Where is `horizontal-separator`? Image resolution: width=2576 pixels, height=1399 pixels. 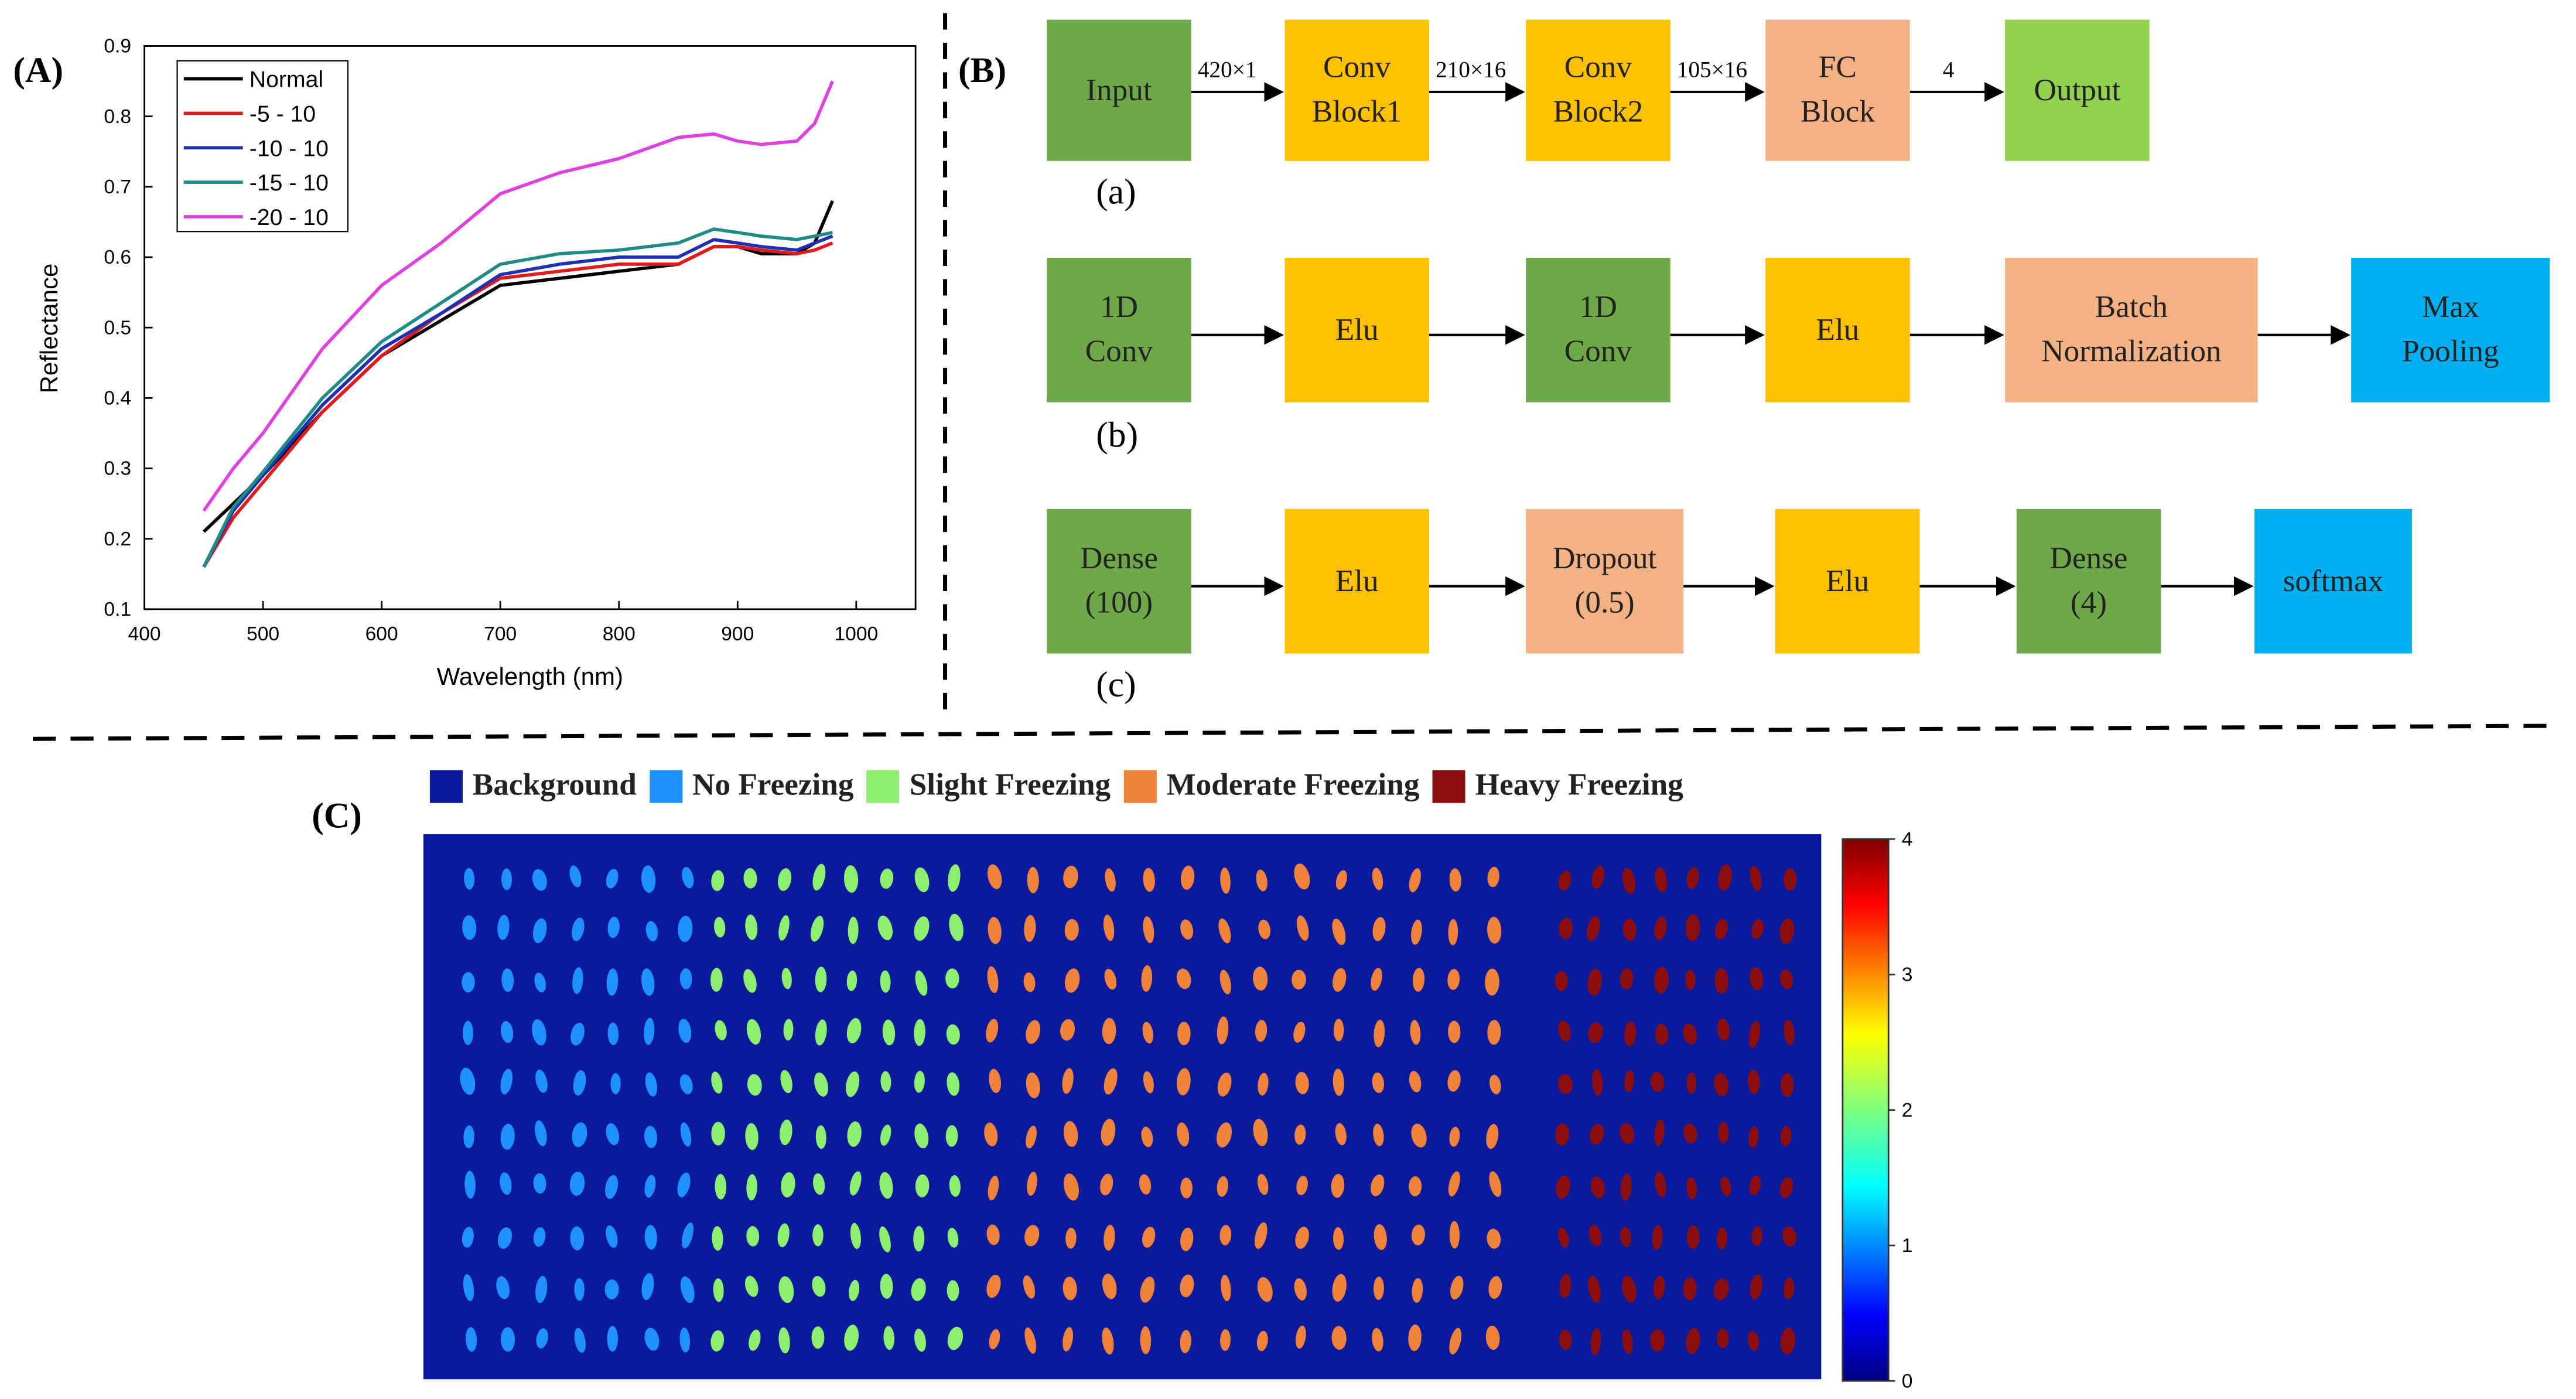
horizontal-separator is located at coordinates (1296, 732).